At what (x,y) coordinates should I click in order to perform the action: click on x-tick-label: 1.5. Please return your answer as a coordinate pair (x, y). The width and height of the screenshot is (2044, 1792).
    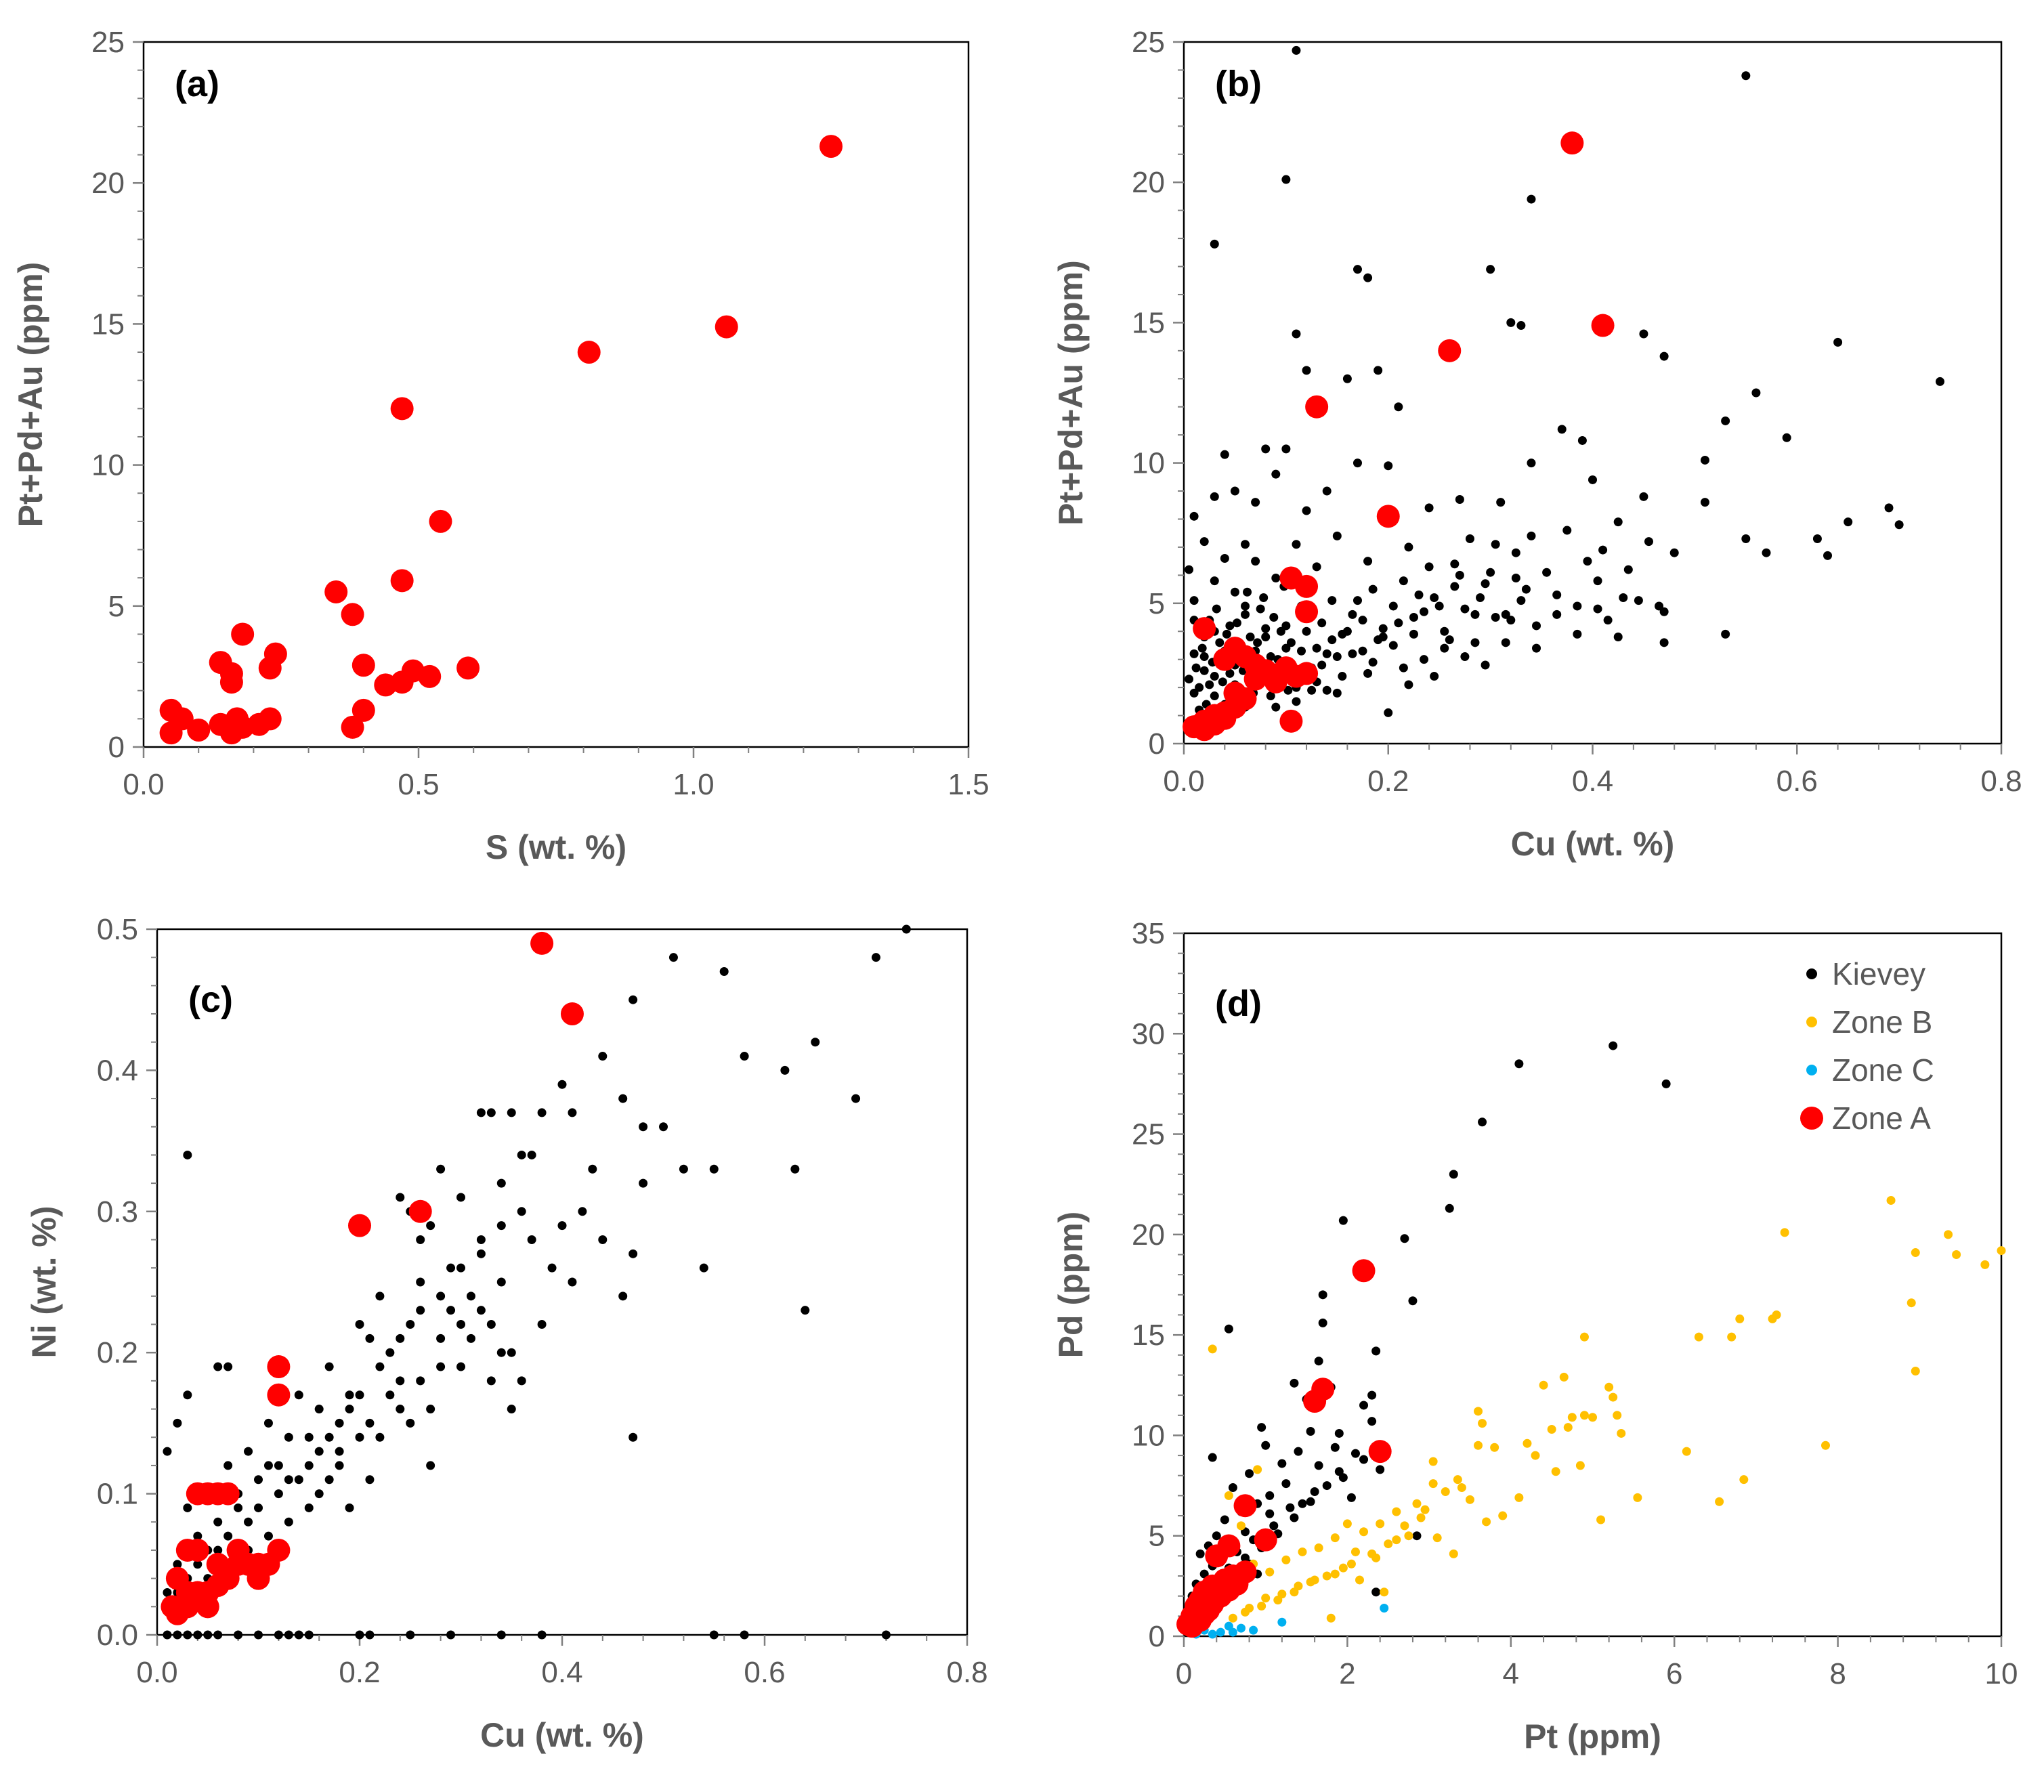
    Looking at the image, I should click on (968, 784).